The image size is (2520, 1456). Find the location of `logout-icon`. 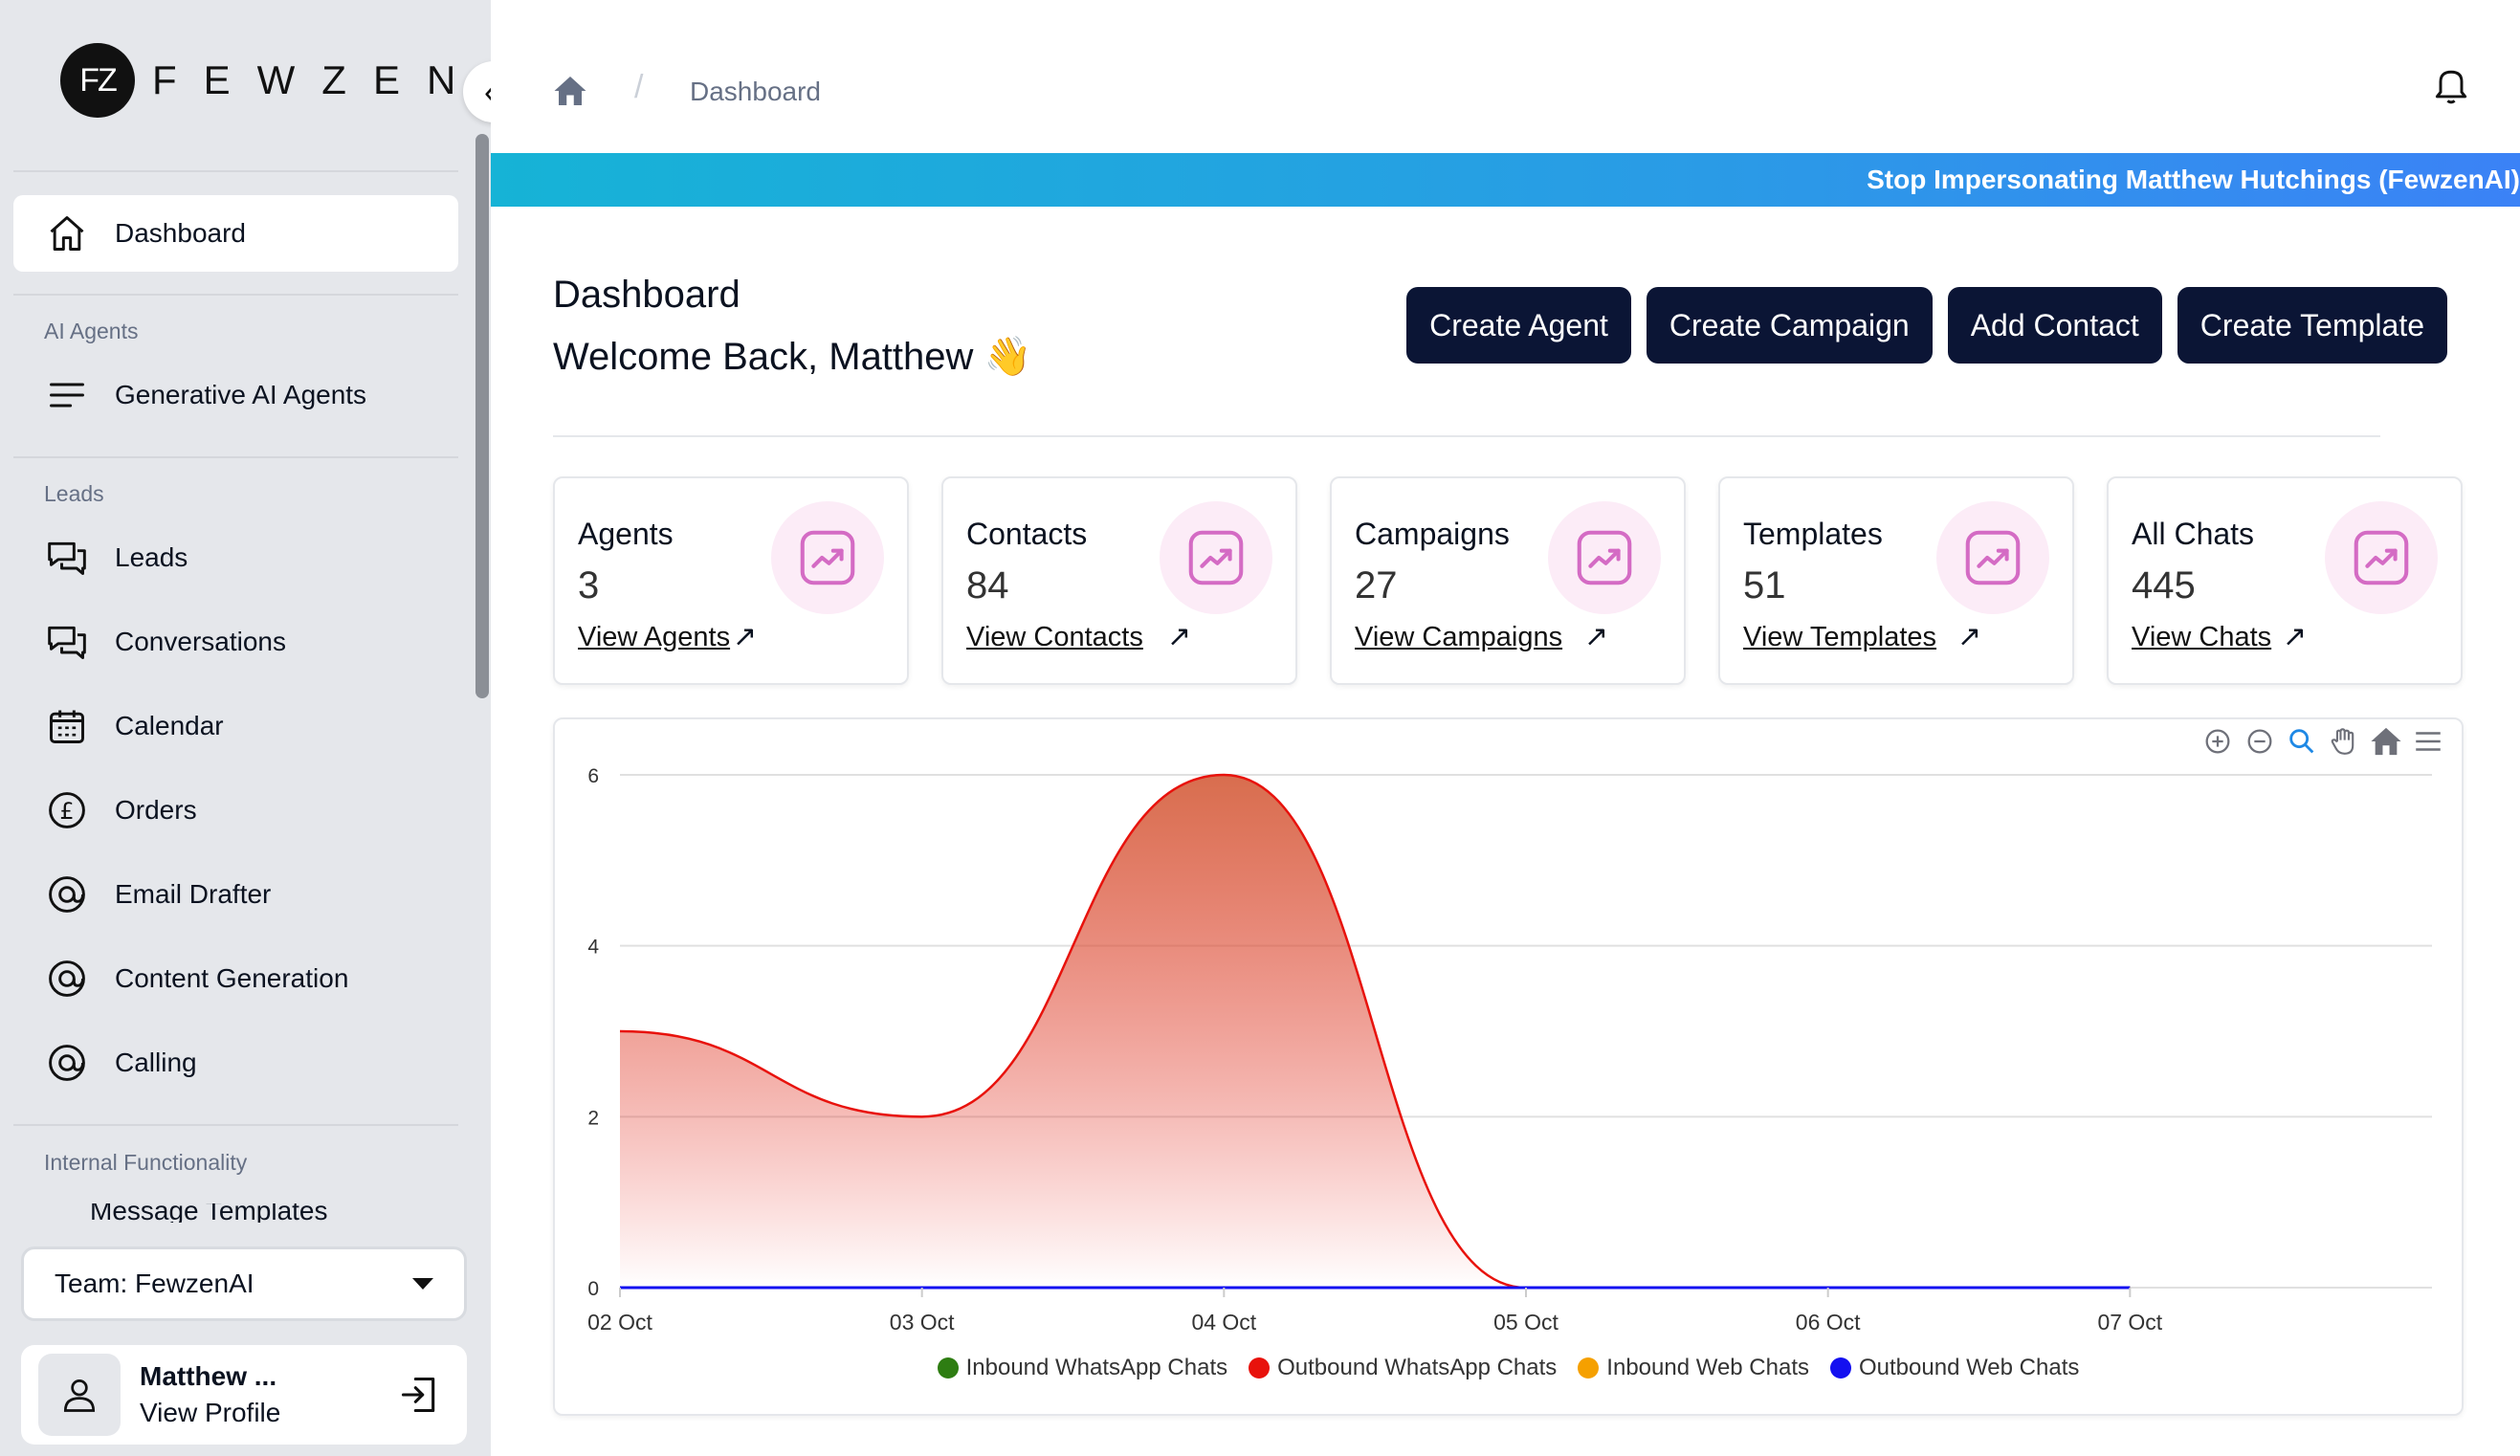

logout-icon is located at coordinates (419, 1398).